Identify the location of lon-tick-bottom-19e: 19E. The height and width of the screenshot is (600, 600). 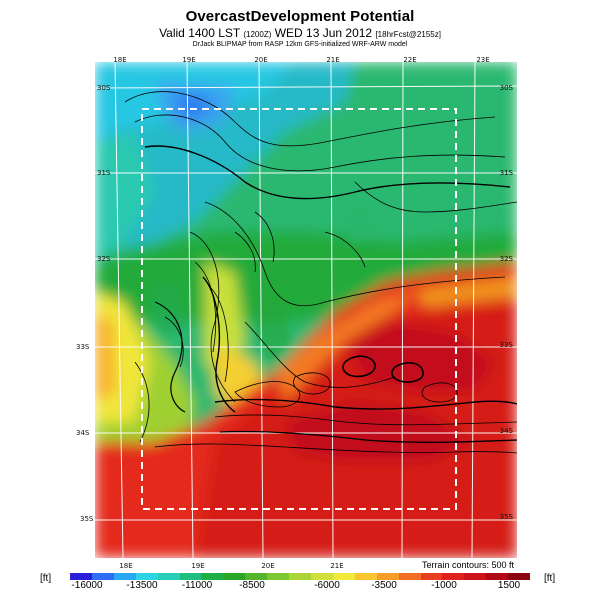
(198, 566).